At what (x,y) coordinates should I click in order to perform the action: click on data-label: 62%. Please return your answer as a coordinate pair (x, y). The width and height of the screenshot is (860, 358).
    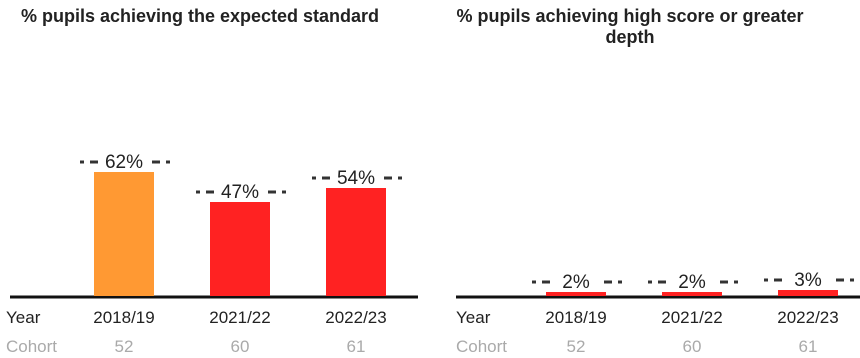
    Looking at the image, I should click on (124, 162).